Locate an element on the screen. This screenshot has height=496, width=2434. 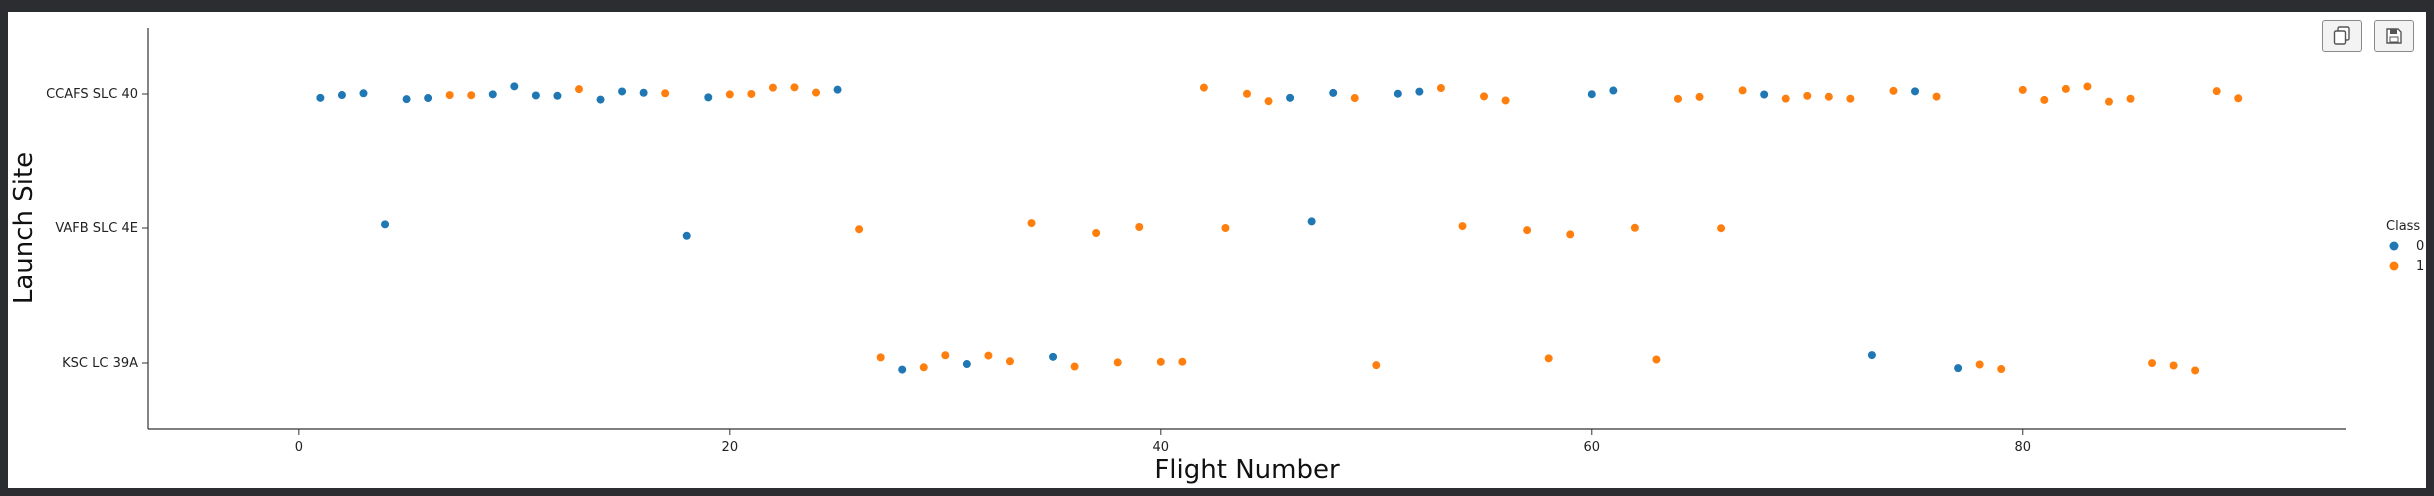
save-button is located at coordinates (2394, 36).